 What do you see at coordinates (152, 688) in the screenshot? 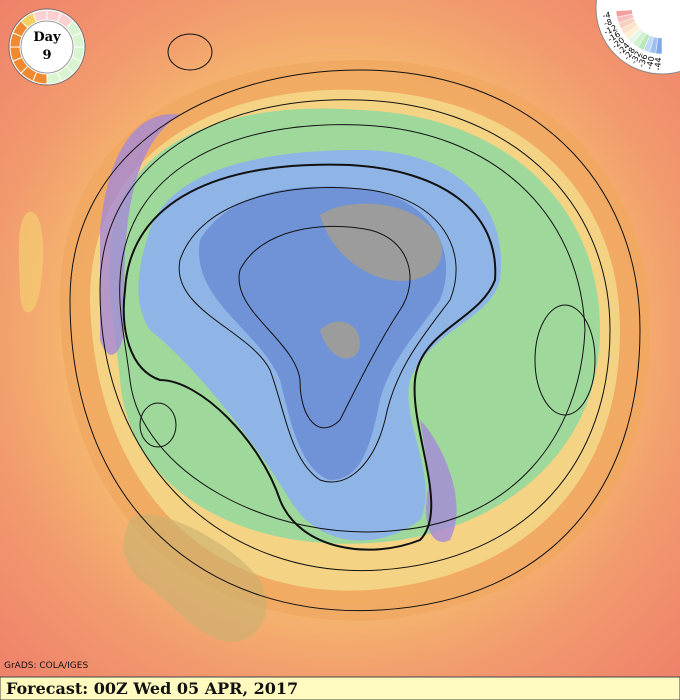
I see `footer-text: Forecast: 00Z Wed 05 APR, 2017` at bounding box center [152, 688].